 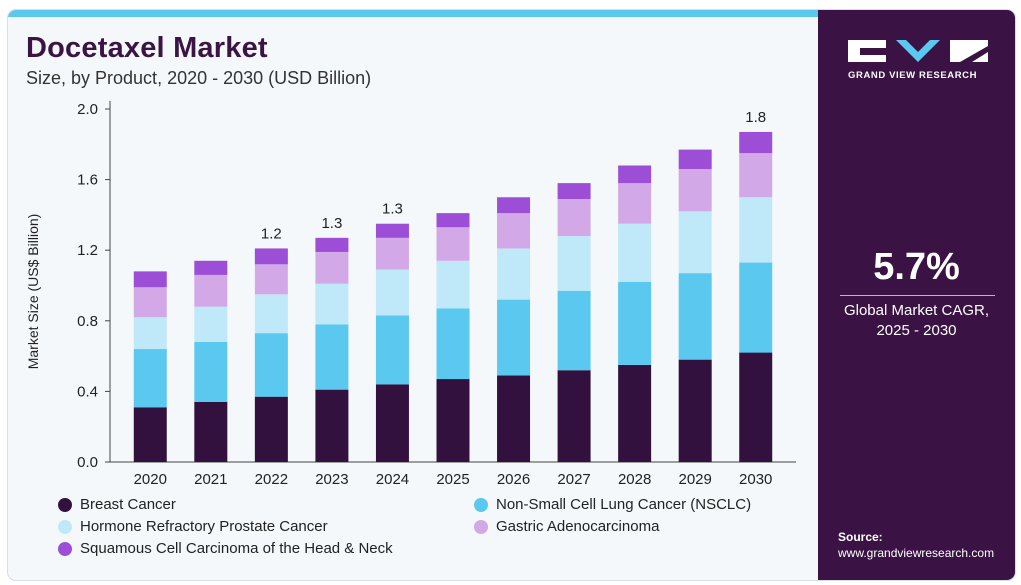 I want to click on x-tick-label: 2029, so click(x=694, y=479).